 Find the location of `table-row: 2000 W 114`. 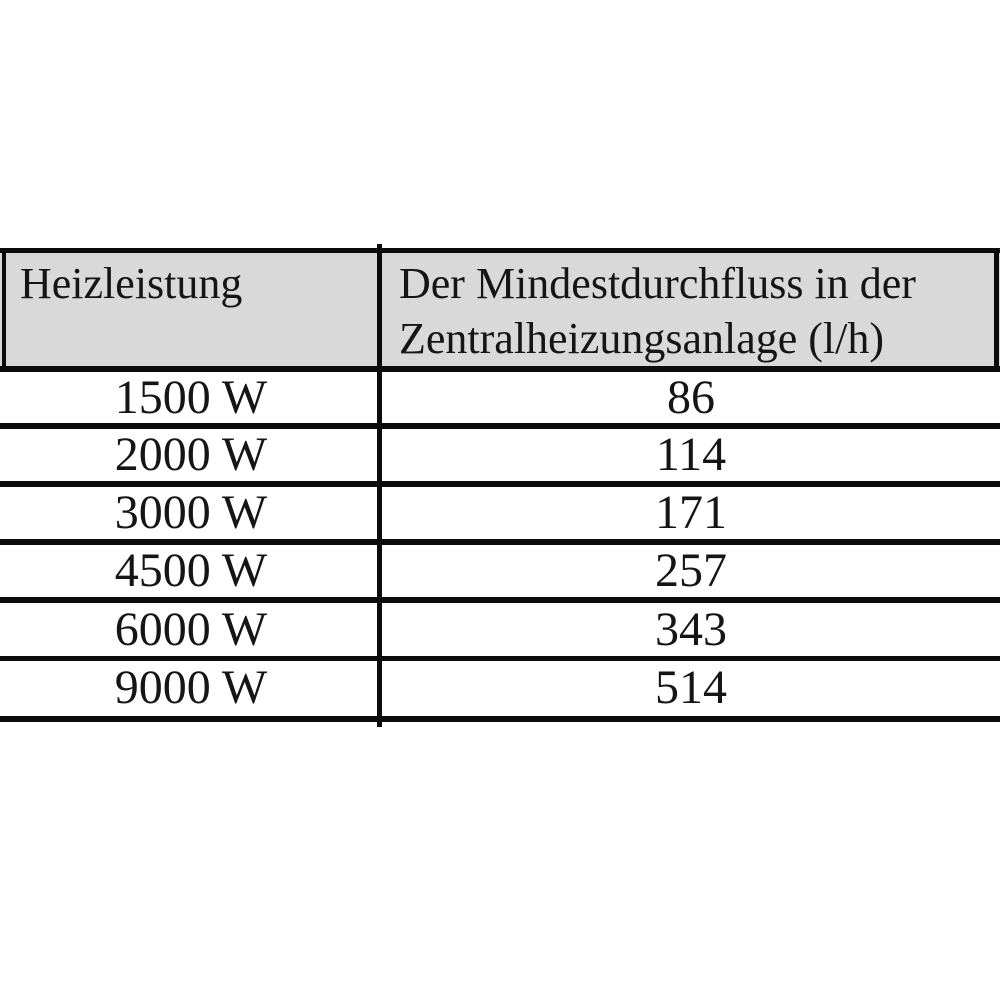

table-row: 2000 W 114 is located at coordinates (500, 455).